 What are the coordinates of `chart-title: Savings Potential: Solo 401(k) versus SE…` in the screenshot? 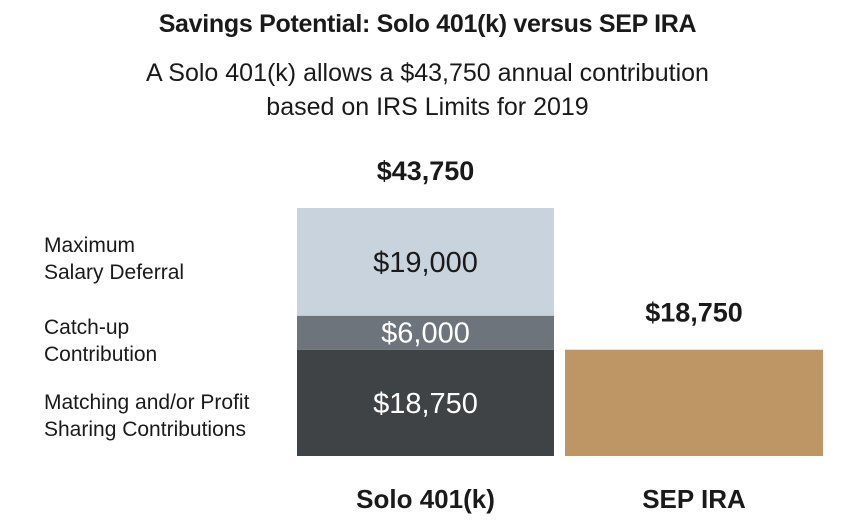 It's located at (427, 24).